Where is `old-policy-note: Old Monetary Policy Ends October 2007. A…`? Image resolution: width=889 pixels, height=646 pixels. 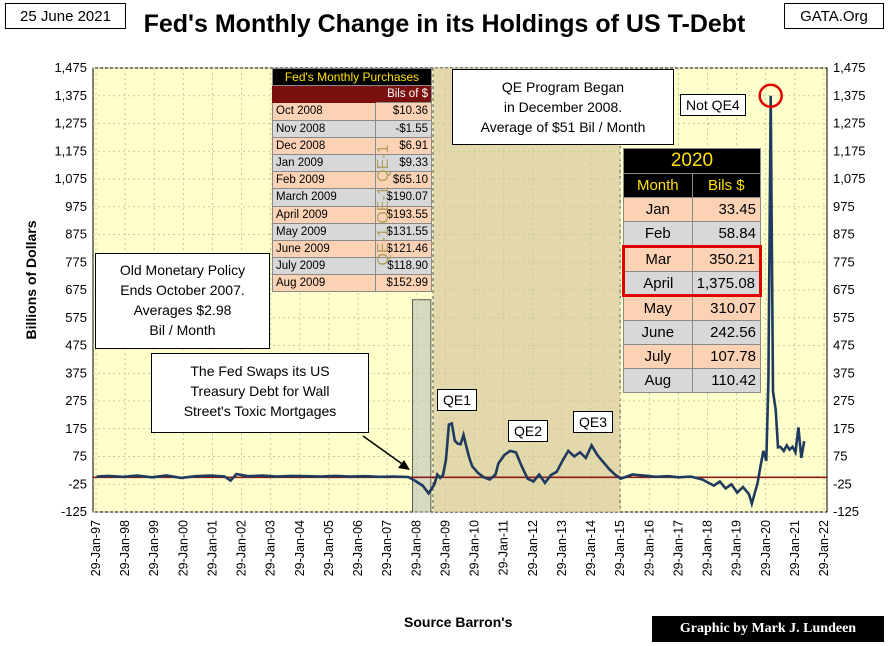 old-policy-note: Old Monetary Policy Ends October 2007. A… is located at coordinates (182, 301).